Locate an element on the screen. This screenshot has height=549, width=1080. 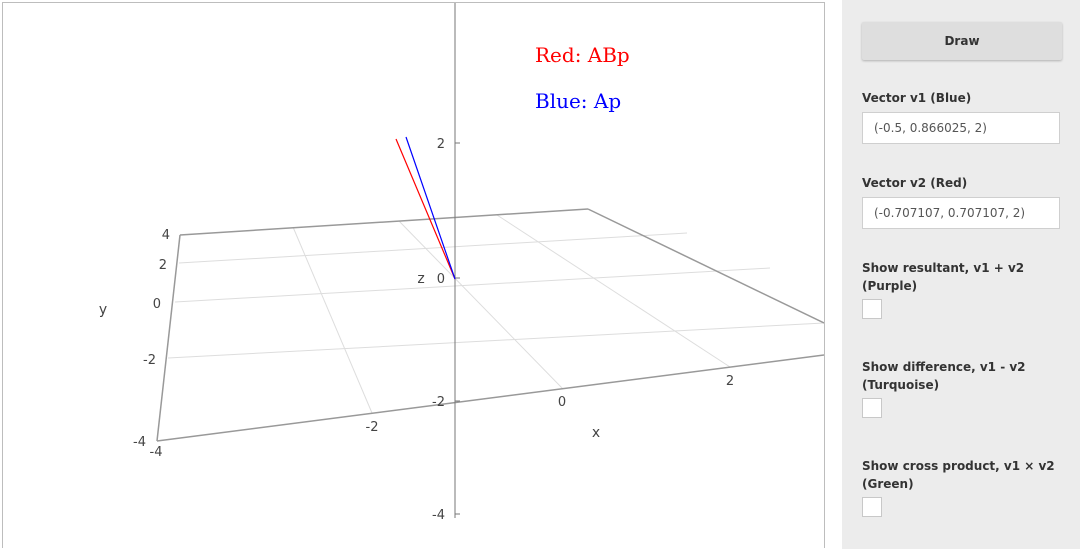
vector-v2-label: Vector v2 (Red) is located at coordinates (915, 183).